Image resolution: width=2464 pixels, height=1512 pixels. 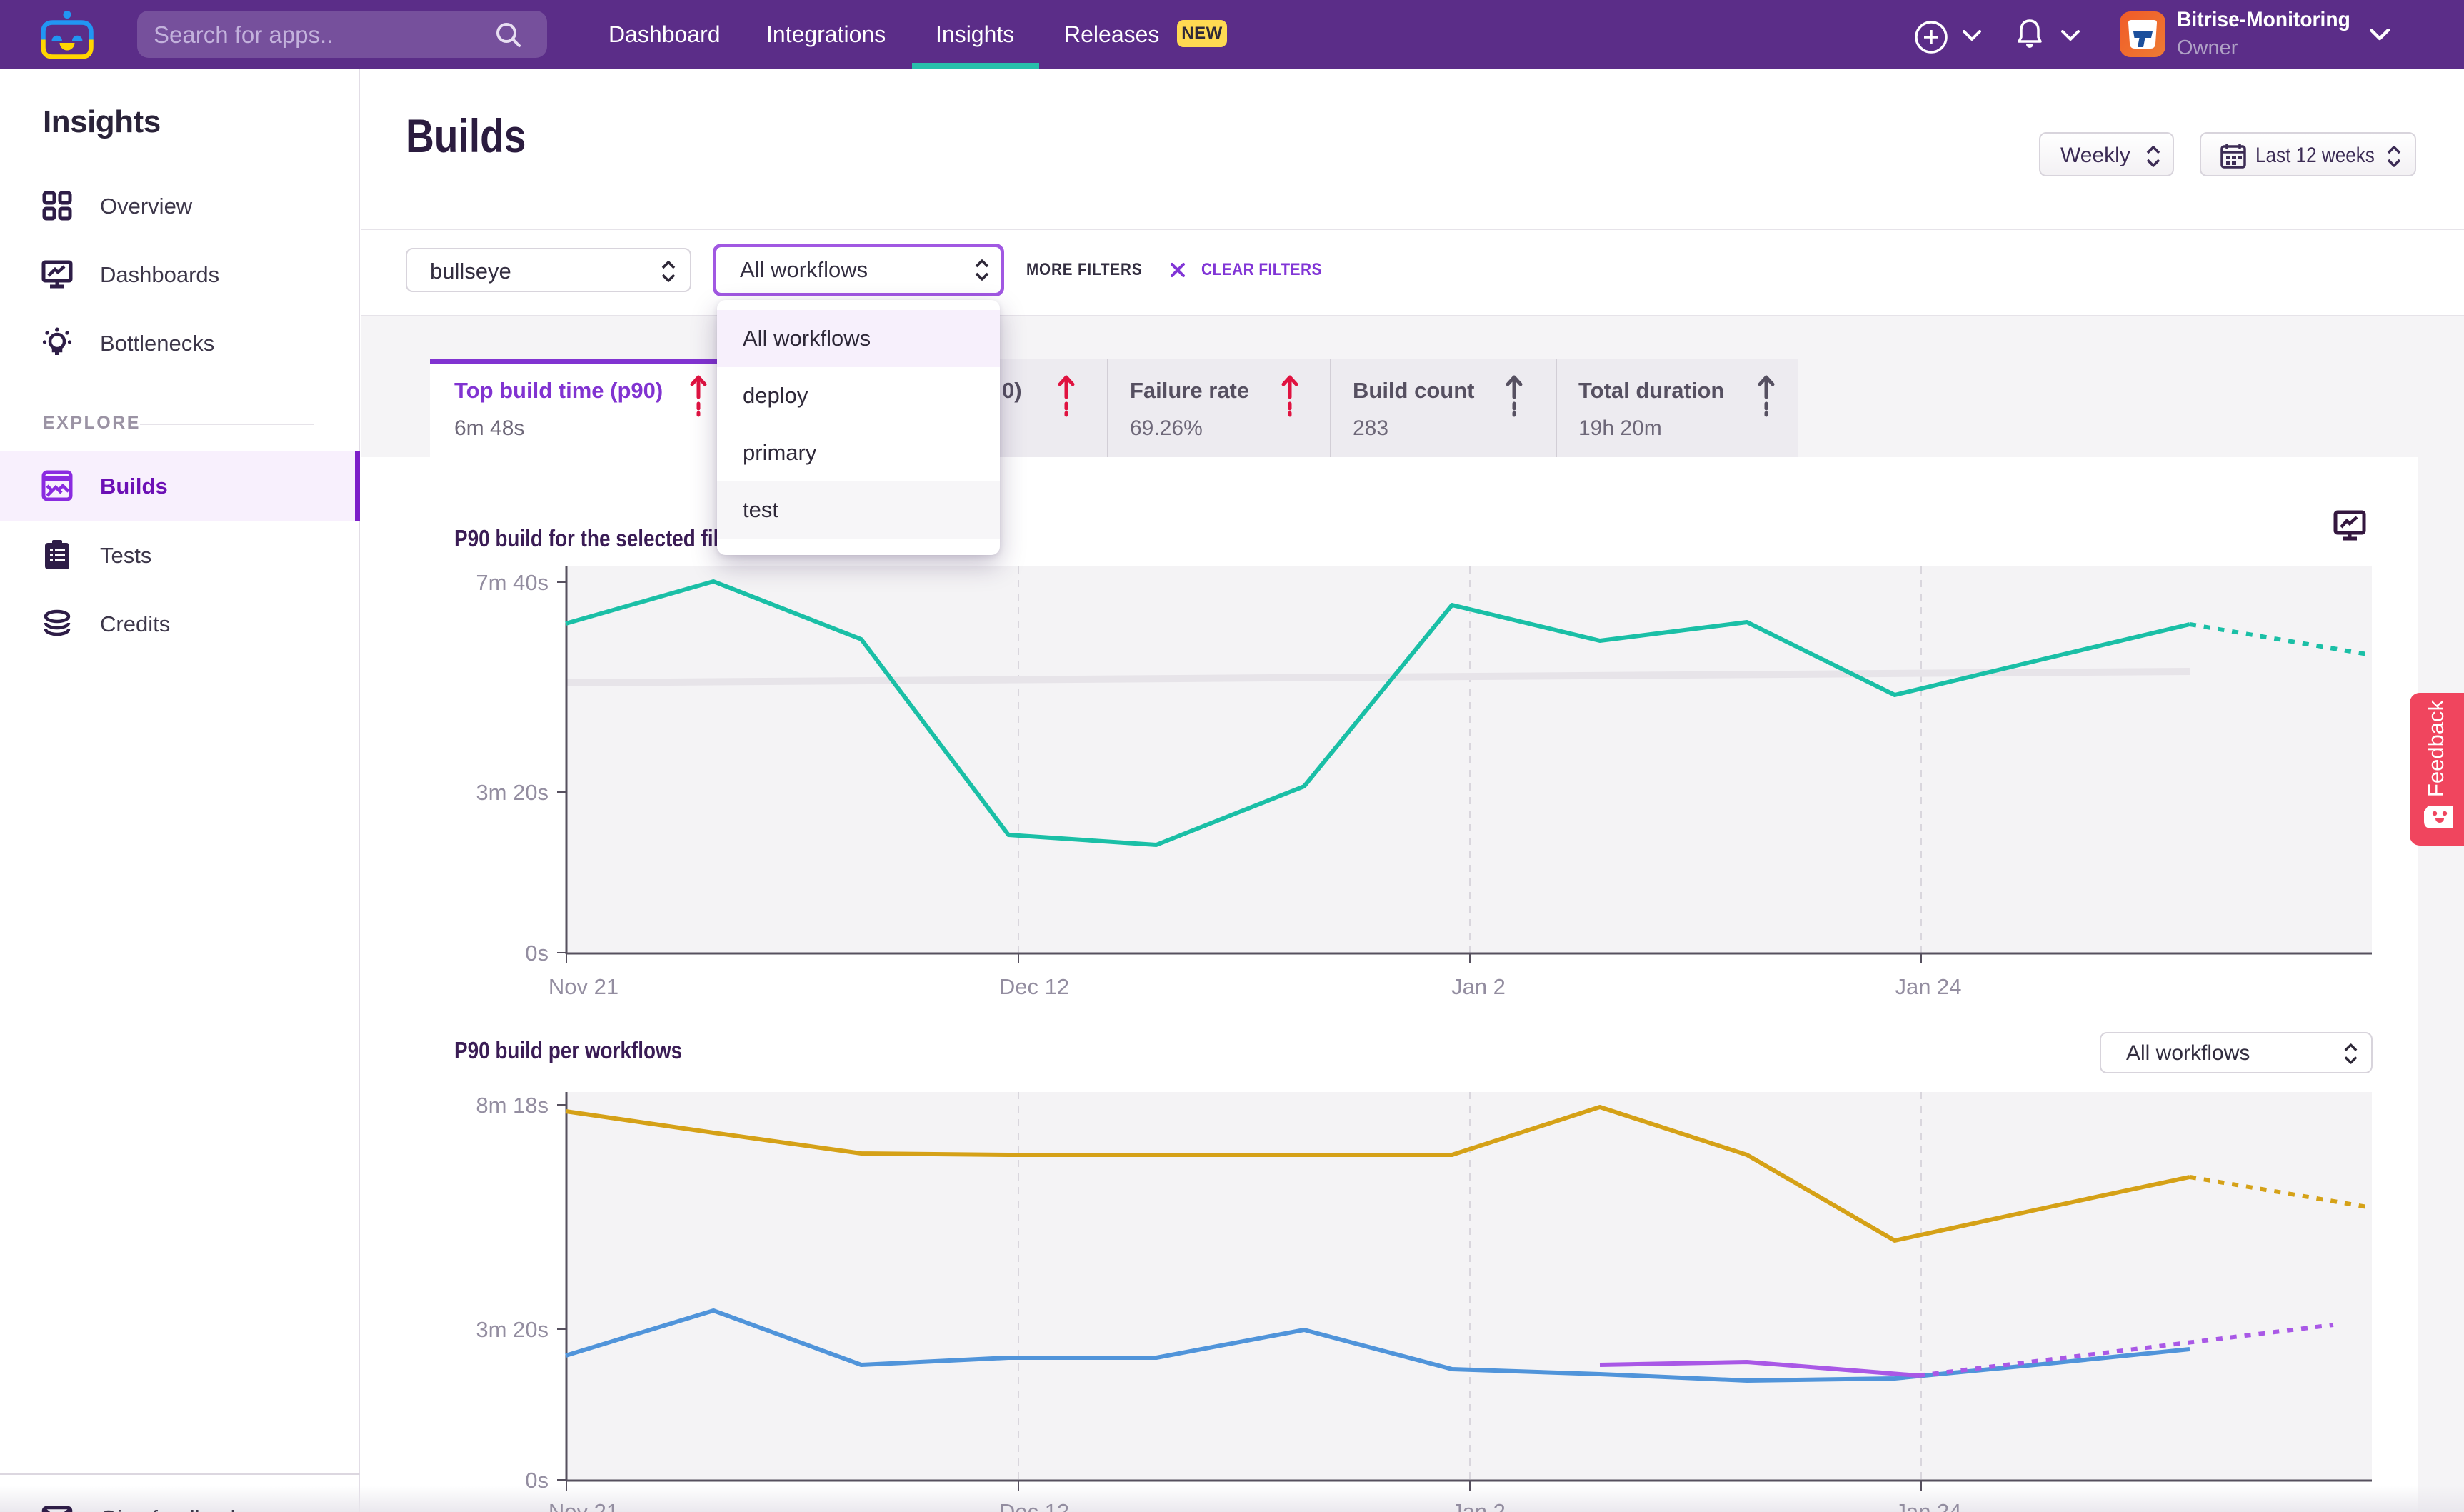 I want to click on svg-text: 8m 18s, so click(x=512, y=1105).